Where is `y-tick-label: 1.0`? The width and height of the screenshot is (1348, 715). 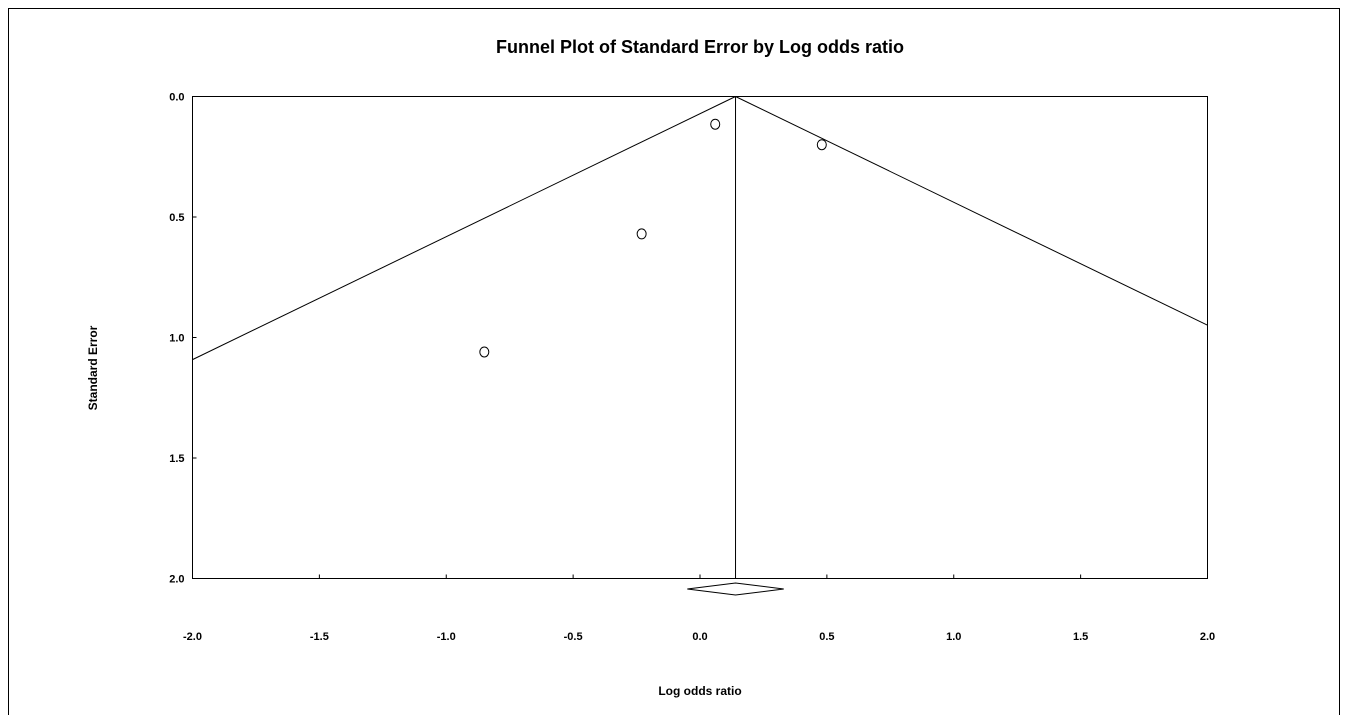
y-tick-label: 1.0 is located at coordinates (176, 339).